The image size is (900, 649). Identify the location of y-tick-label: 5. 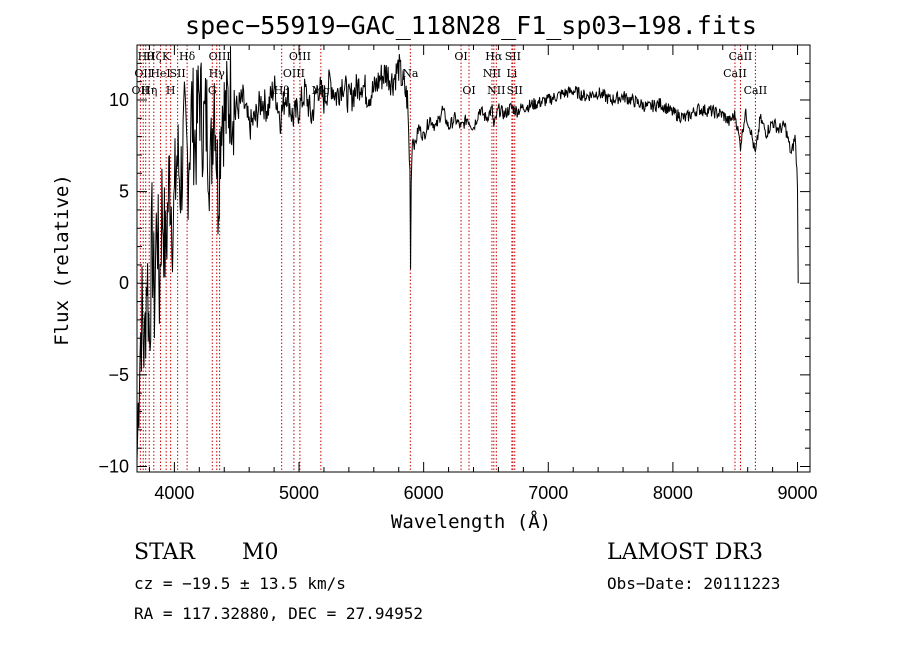
(124, 192).